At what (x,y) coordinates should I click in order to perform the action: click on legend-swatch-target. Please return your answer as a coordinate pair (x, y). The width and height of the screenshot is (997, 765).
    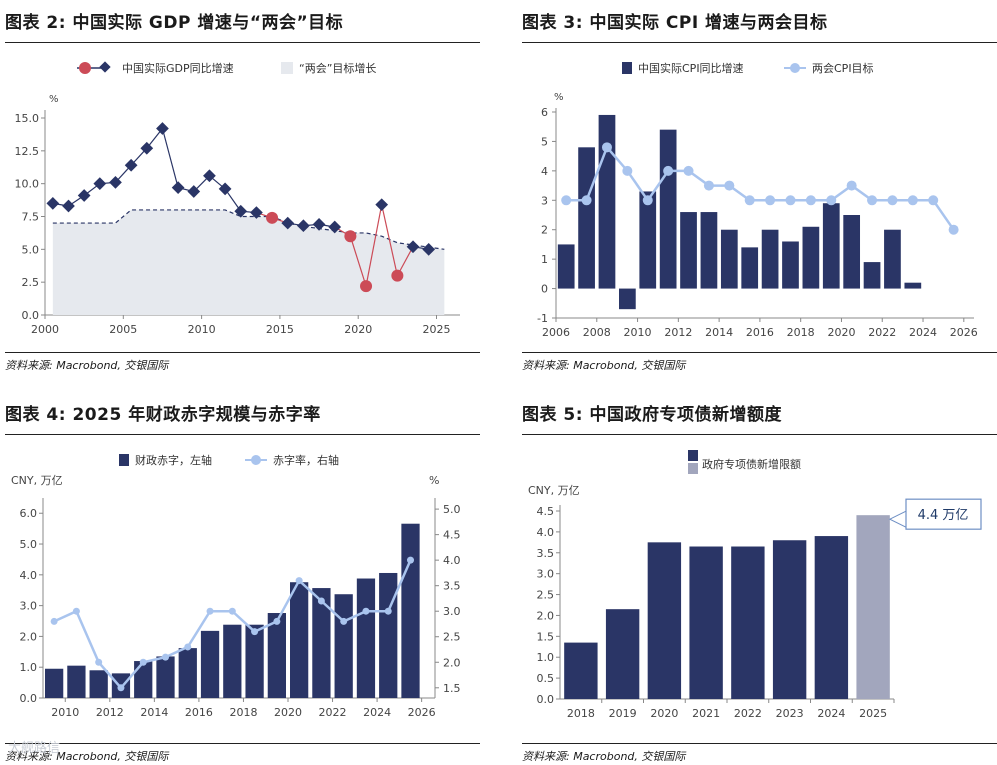
    Looking at the image, I should click on (287, 68).